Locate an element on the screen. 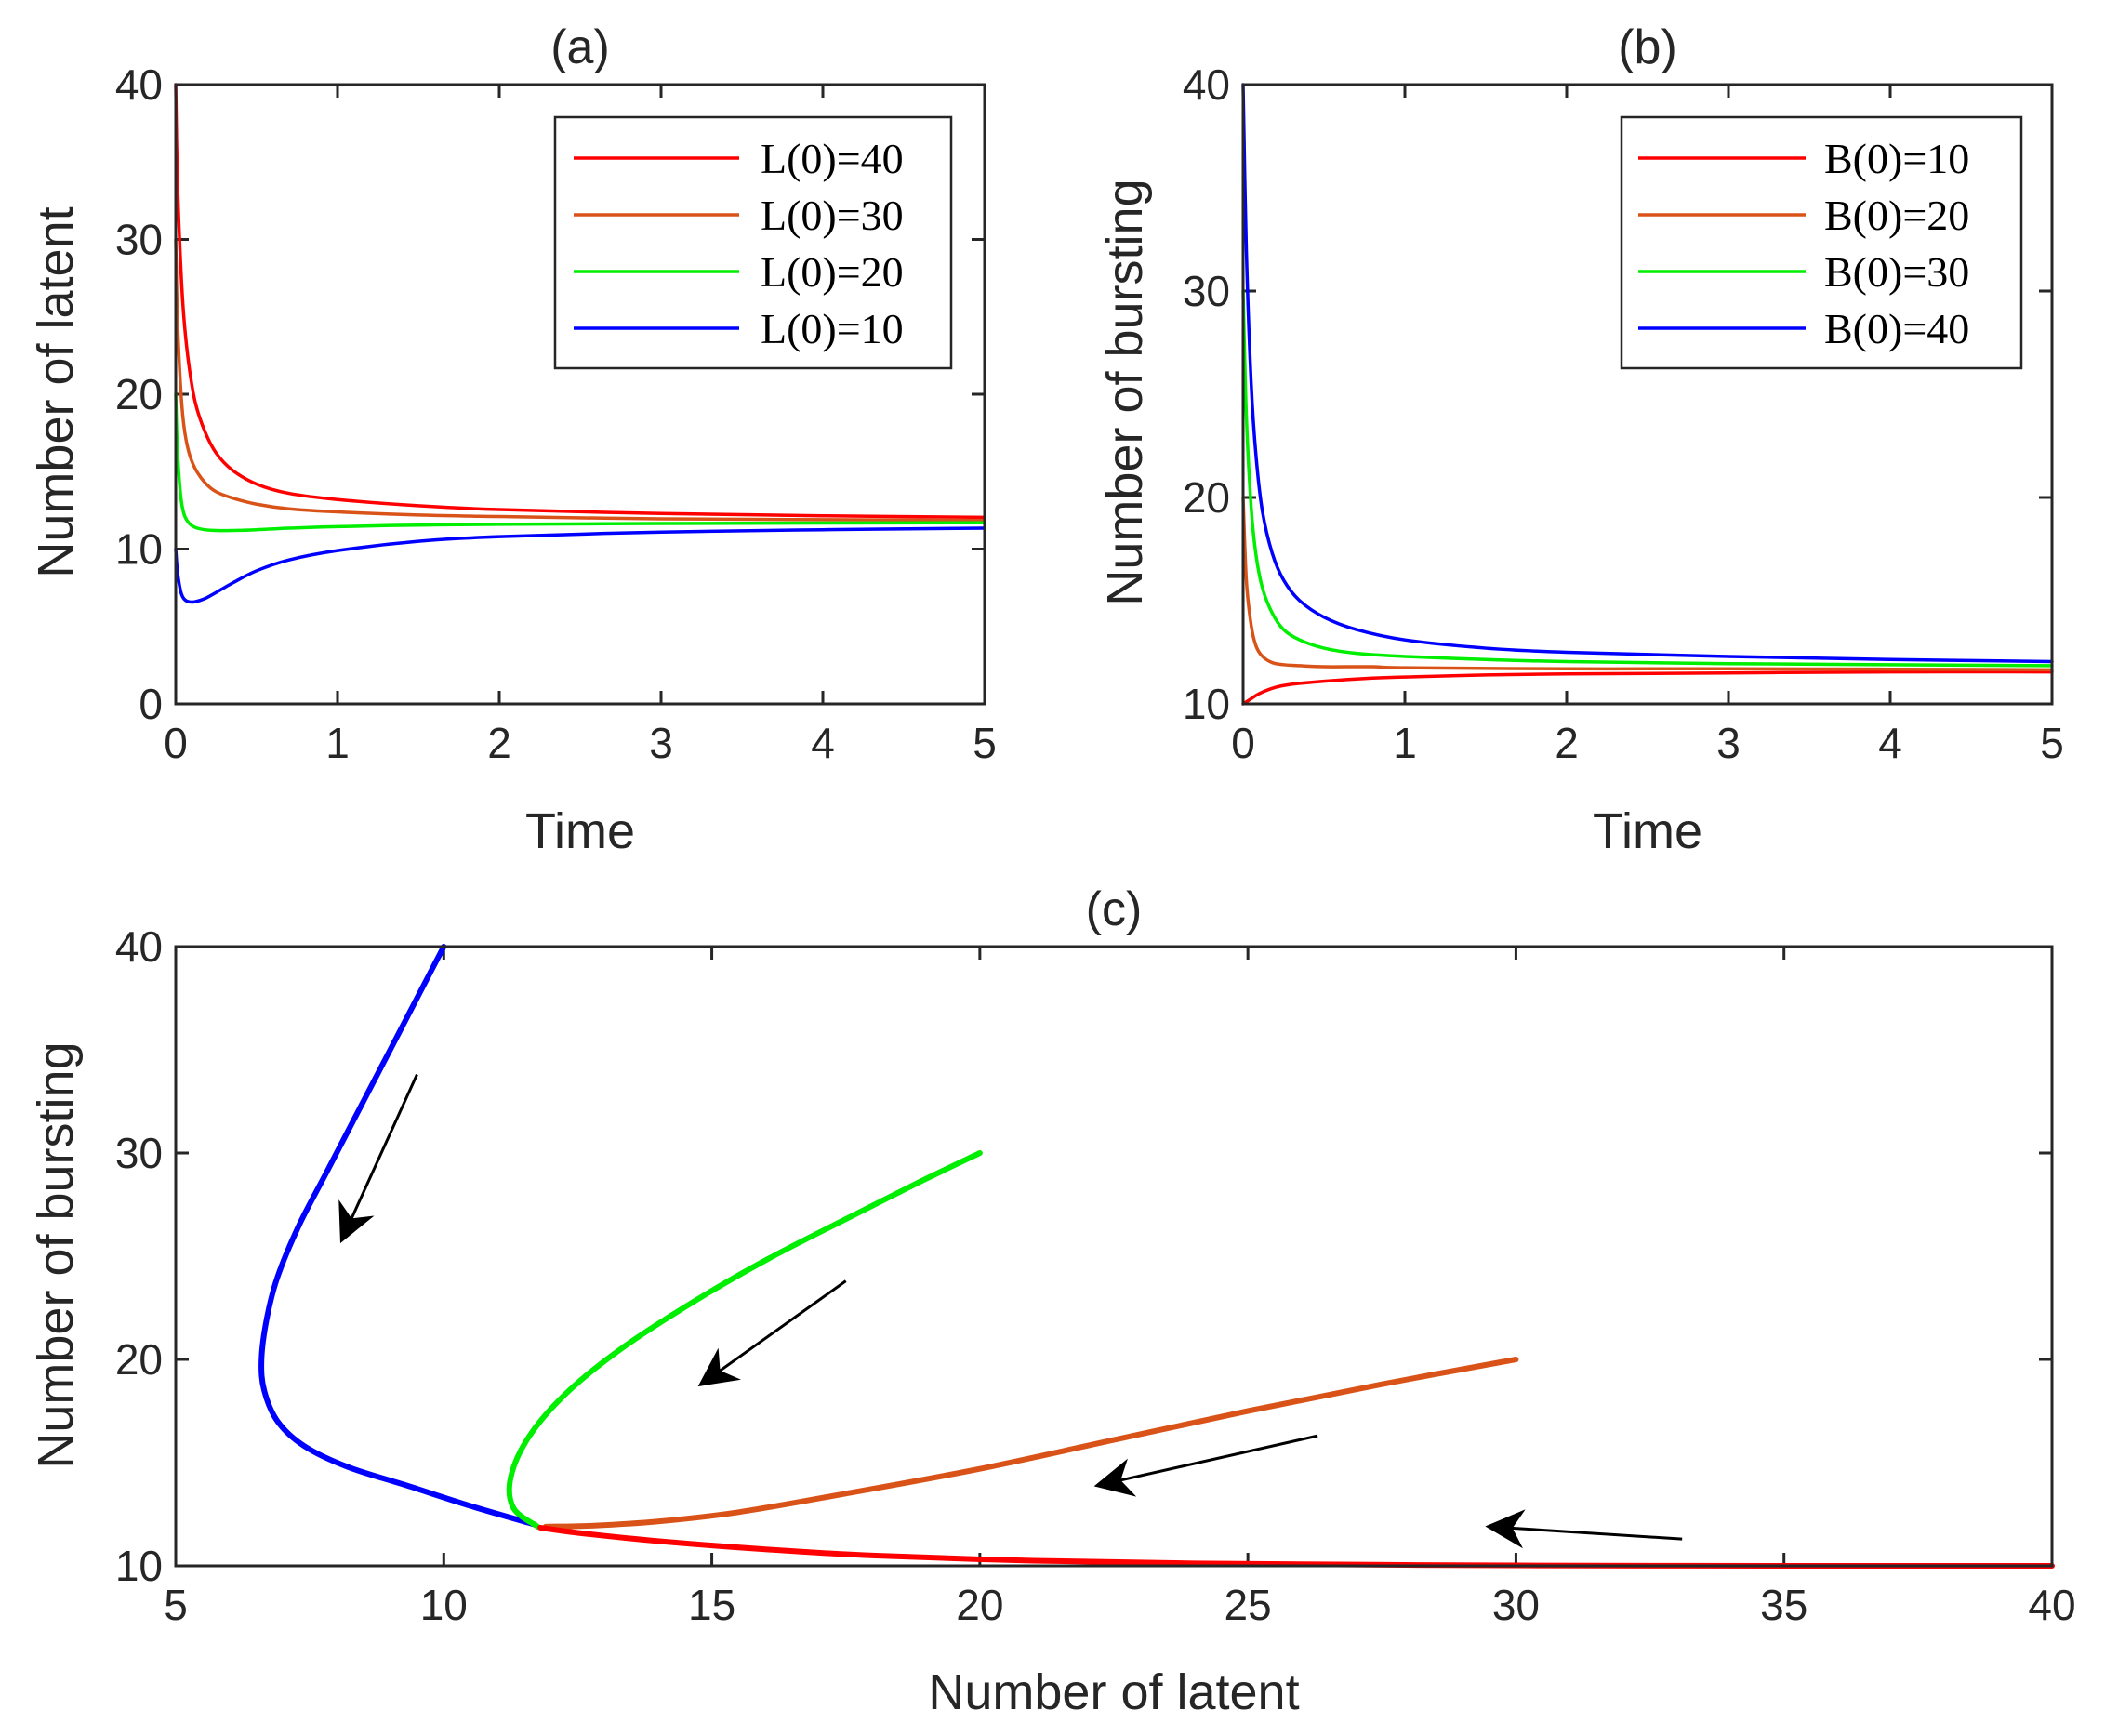 The height and width of the screenshot is (1736, 2105). panel-c-ytick-label-2: 30 is located at coordinates (139, 1153).